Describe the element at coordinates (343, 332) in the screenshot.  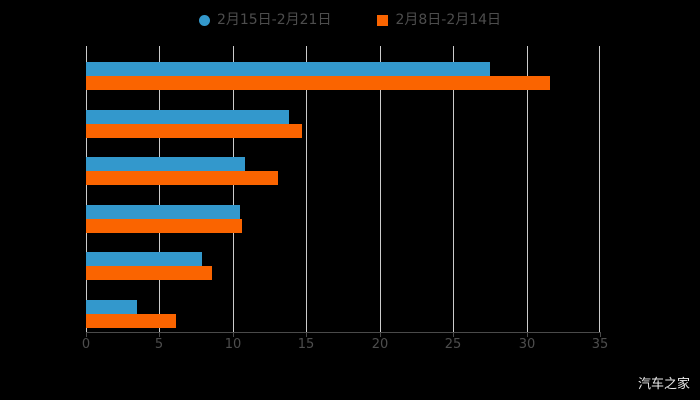
I see `x-axis-line` at that location.